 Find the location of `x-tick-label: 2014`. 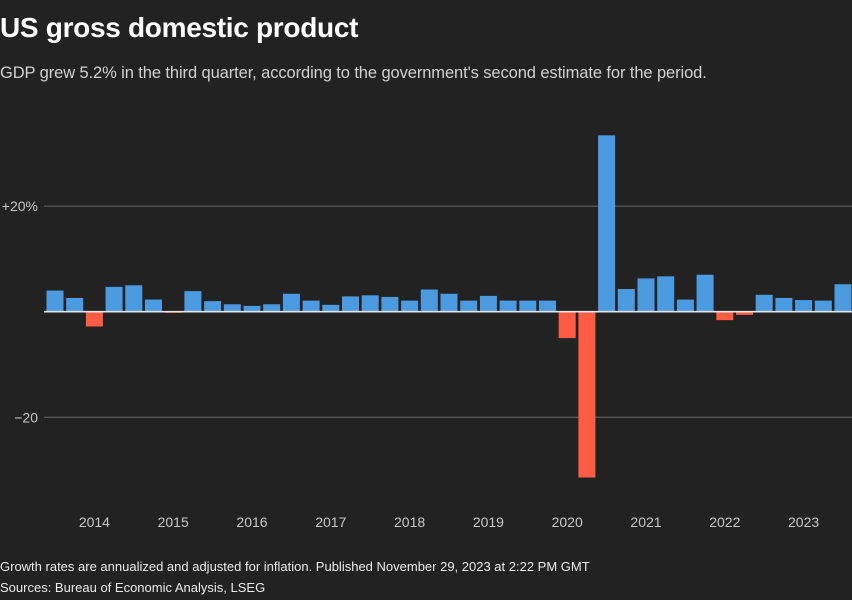

x-tick-label: 2014 is located at coordinates (94, 522).